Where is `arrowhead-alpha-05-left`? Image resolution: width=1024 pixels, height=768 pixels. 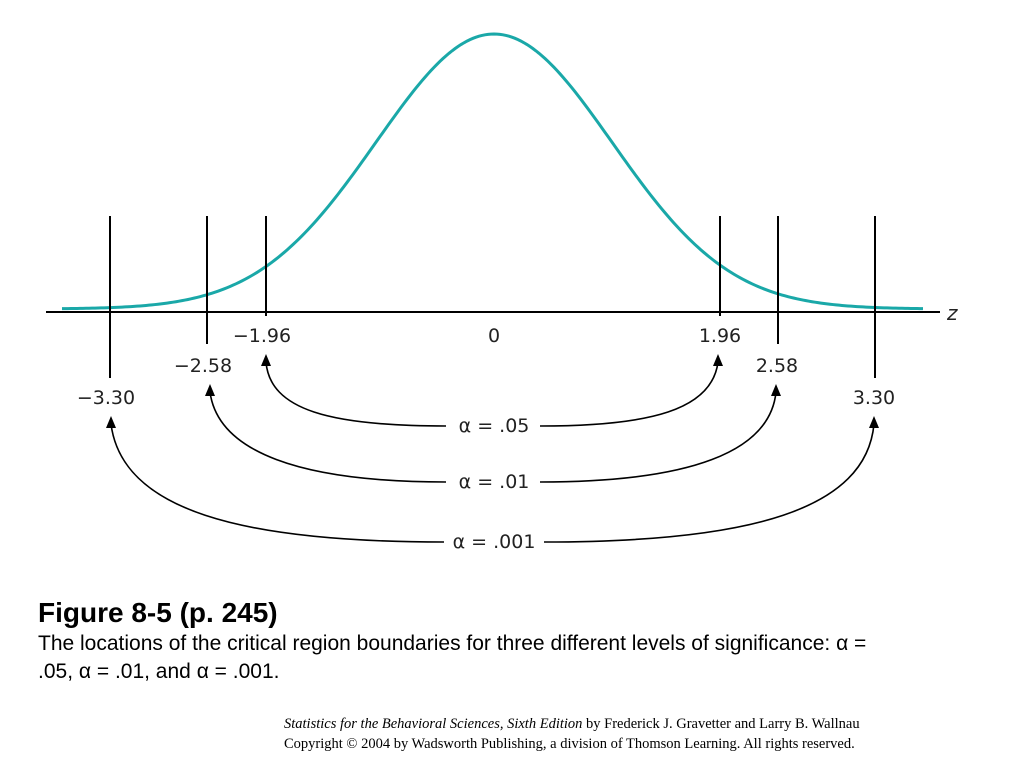
arrowhead-alpha-05-left is located at coordinates (266, 360).